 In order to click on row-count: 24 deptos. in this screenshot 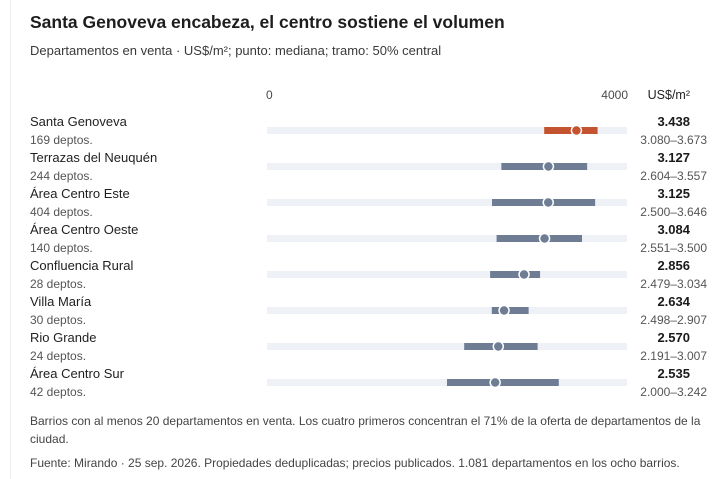, I will do `click(58, 356)`.